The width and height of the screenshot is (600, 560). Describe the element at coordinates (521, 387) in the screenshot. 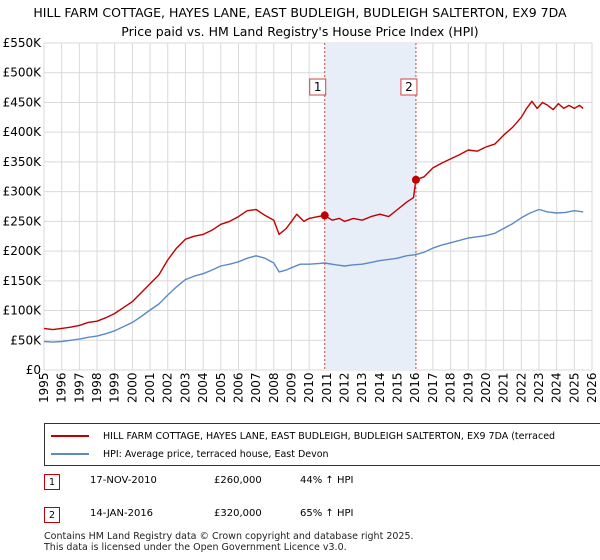

I see `x-tick-label: 2022` at that location.